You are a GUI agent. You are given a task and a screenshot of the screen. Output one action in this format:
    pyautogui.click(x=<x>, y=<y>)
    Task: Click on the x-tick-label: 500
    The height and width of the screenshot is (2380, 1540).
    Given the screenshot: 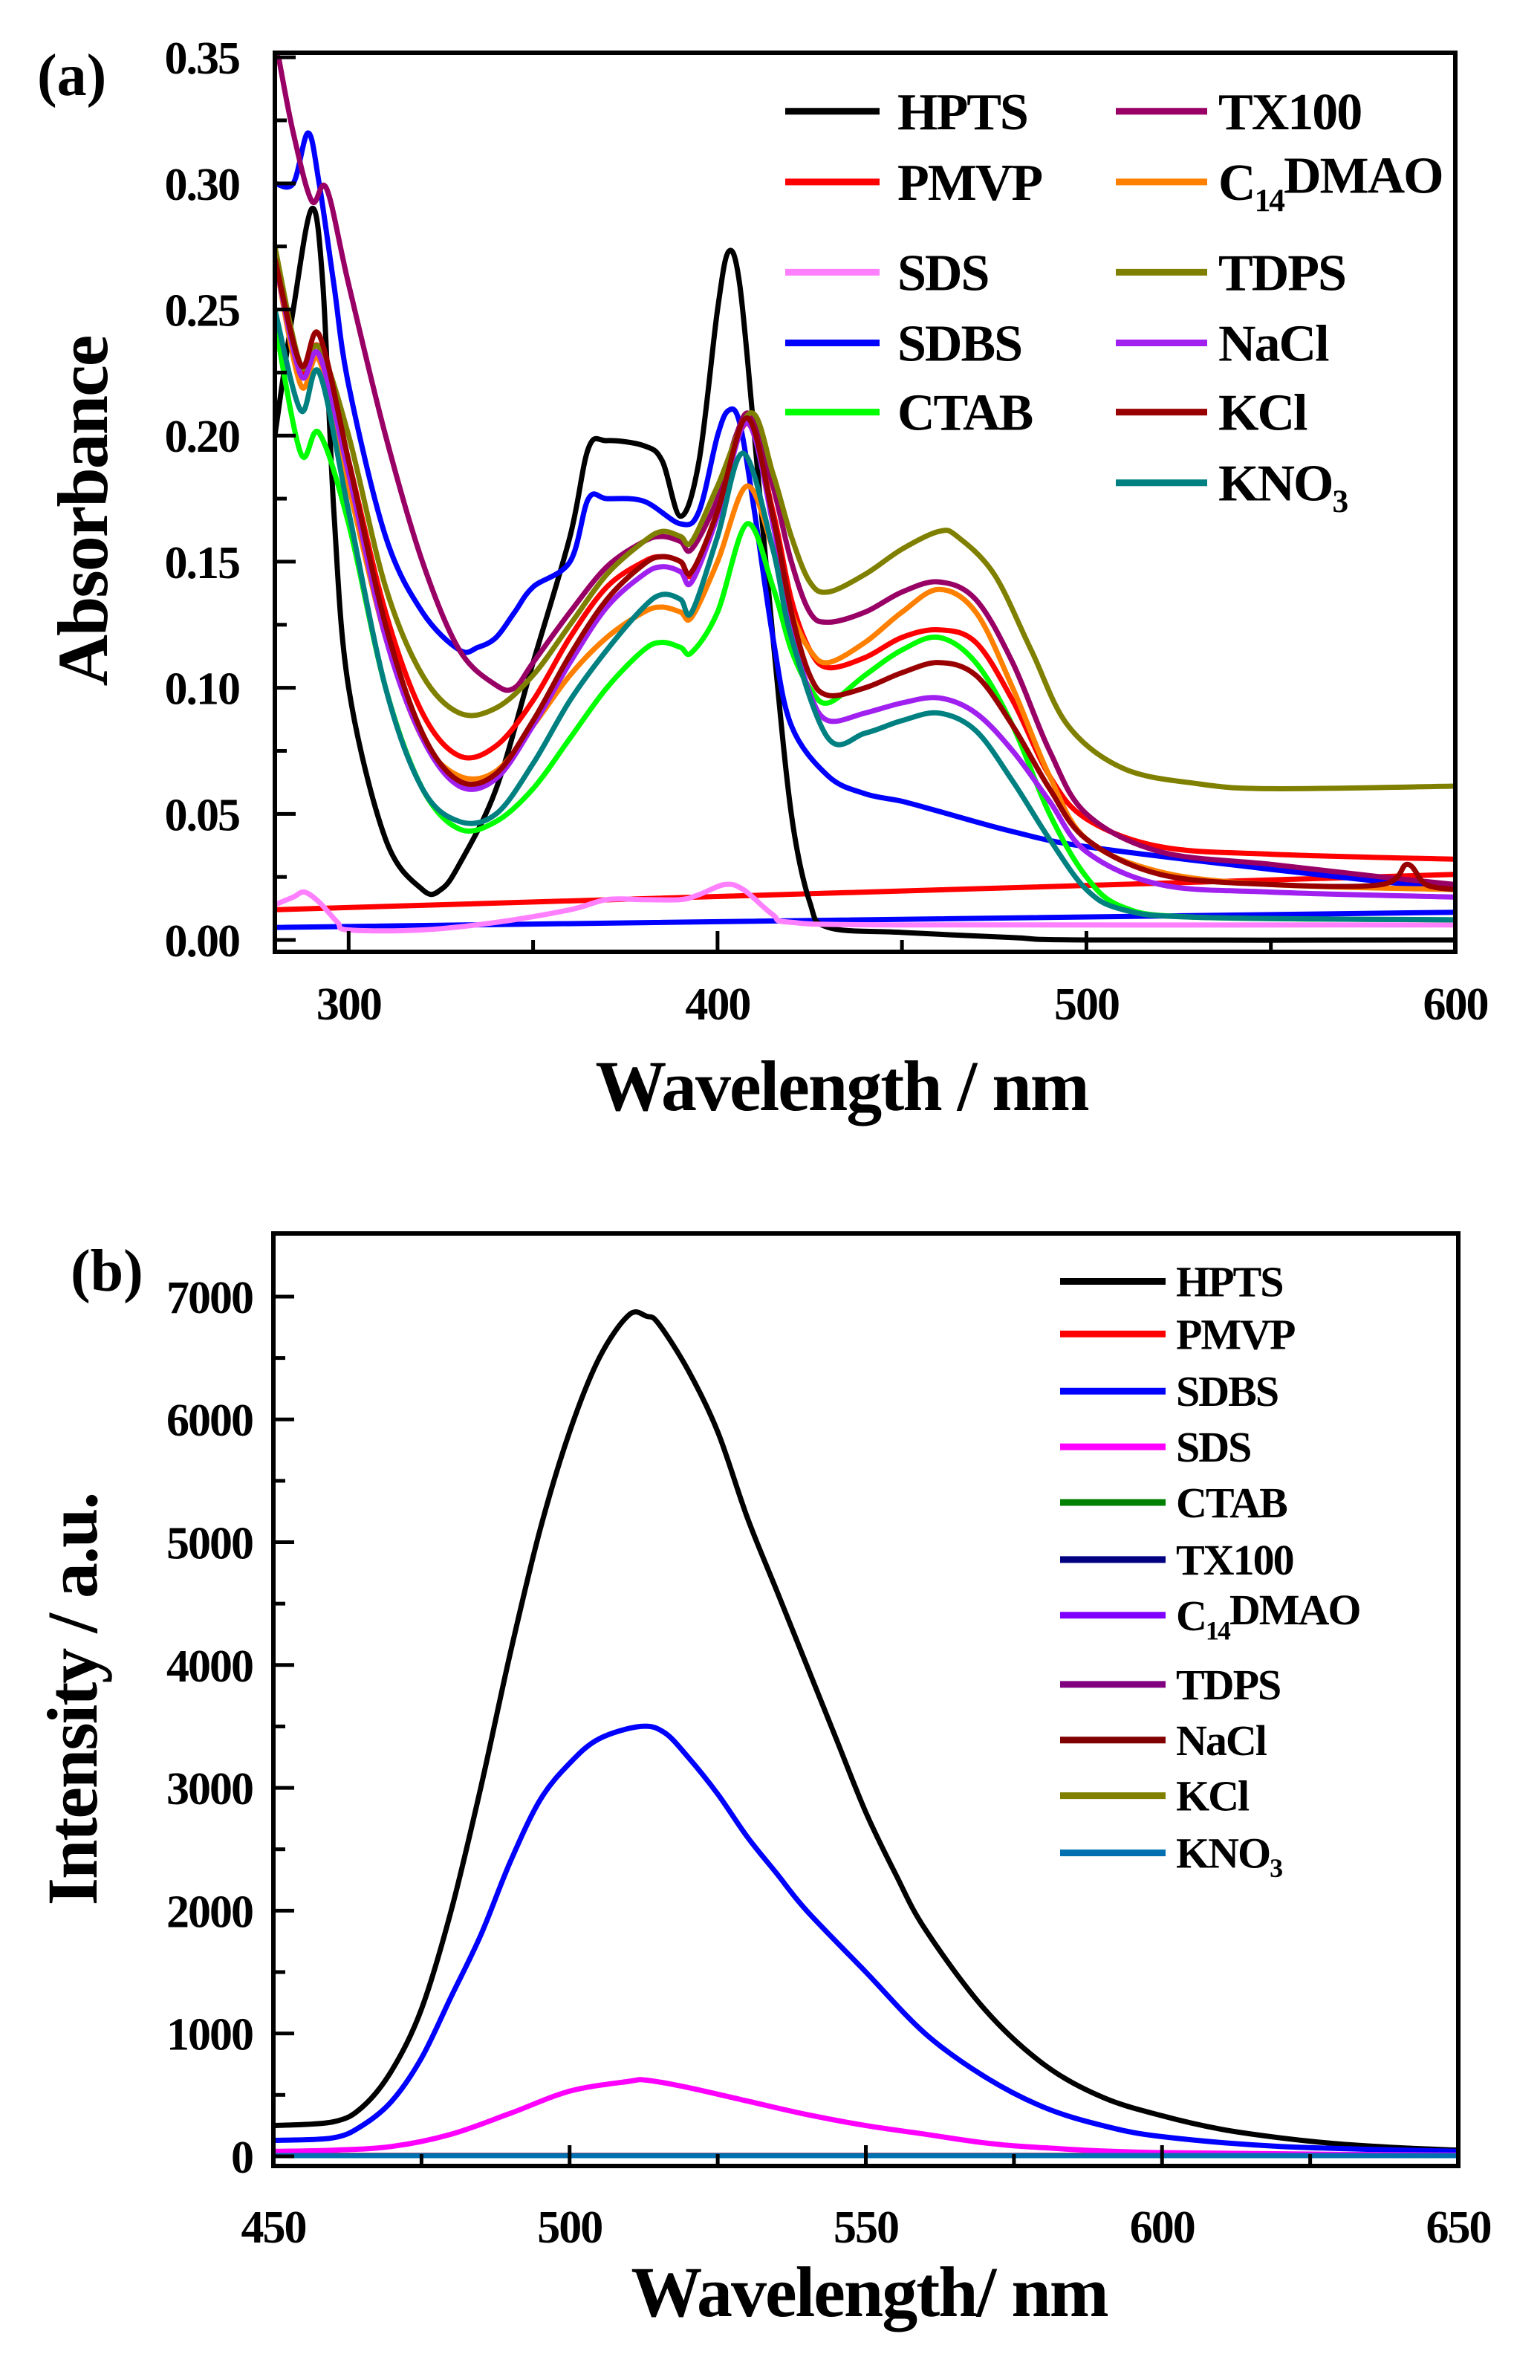 What is the action you would take?
    pyautogui.click(x=569, y=2228)
    